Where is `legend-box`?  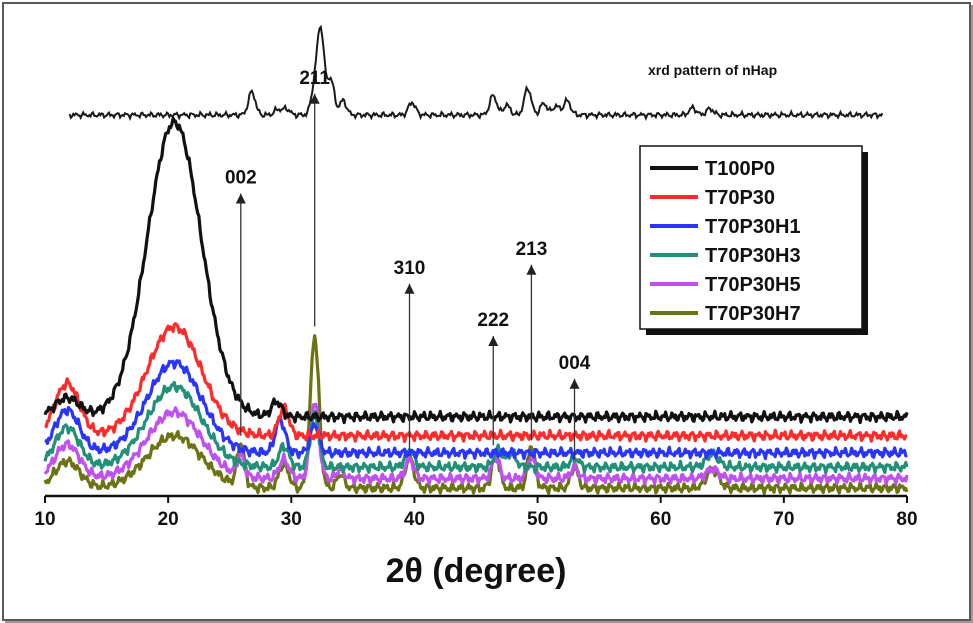 legend-box is located at coordinates (751, 237).